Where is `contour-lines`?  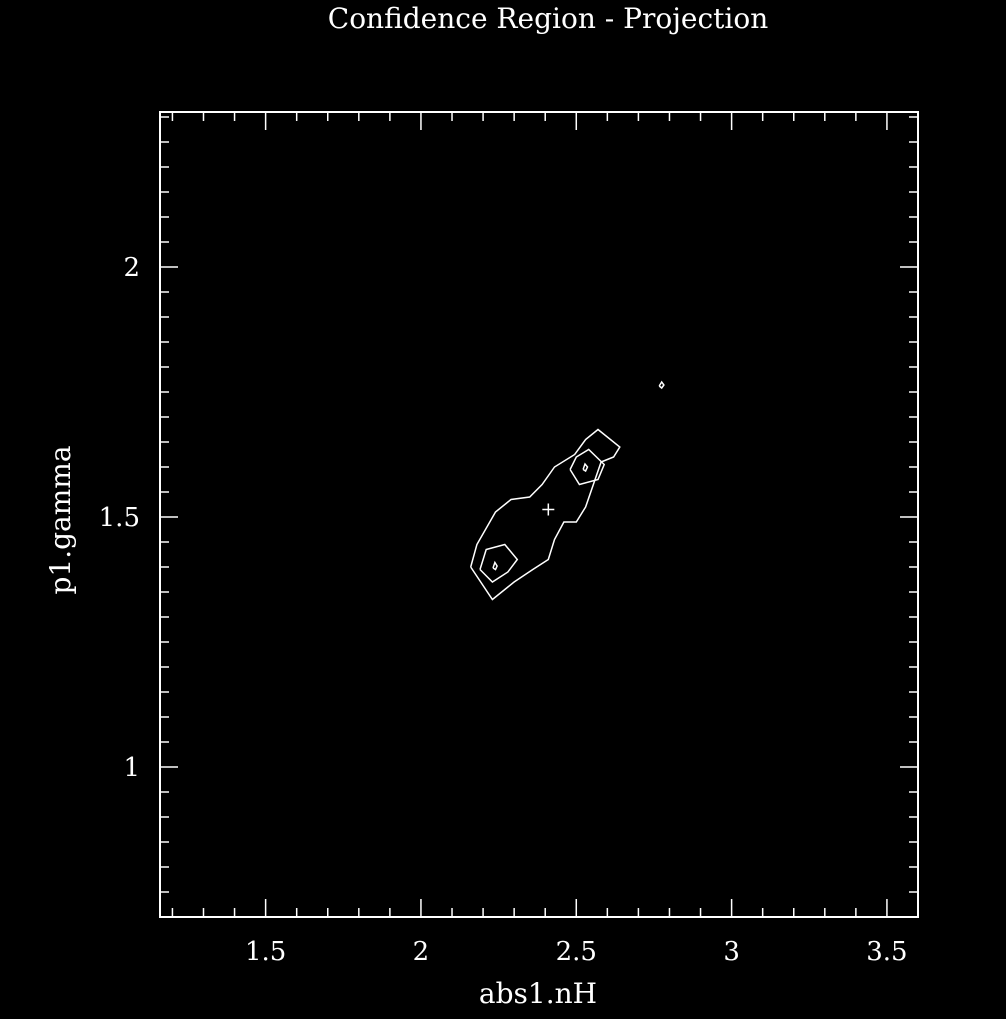
contour-lines is located at coordinates (567, 490).